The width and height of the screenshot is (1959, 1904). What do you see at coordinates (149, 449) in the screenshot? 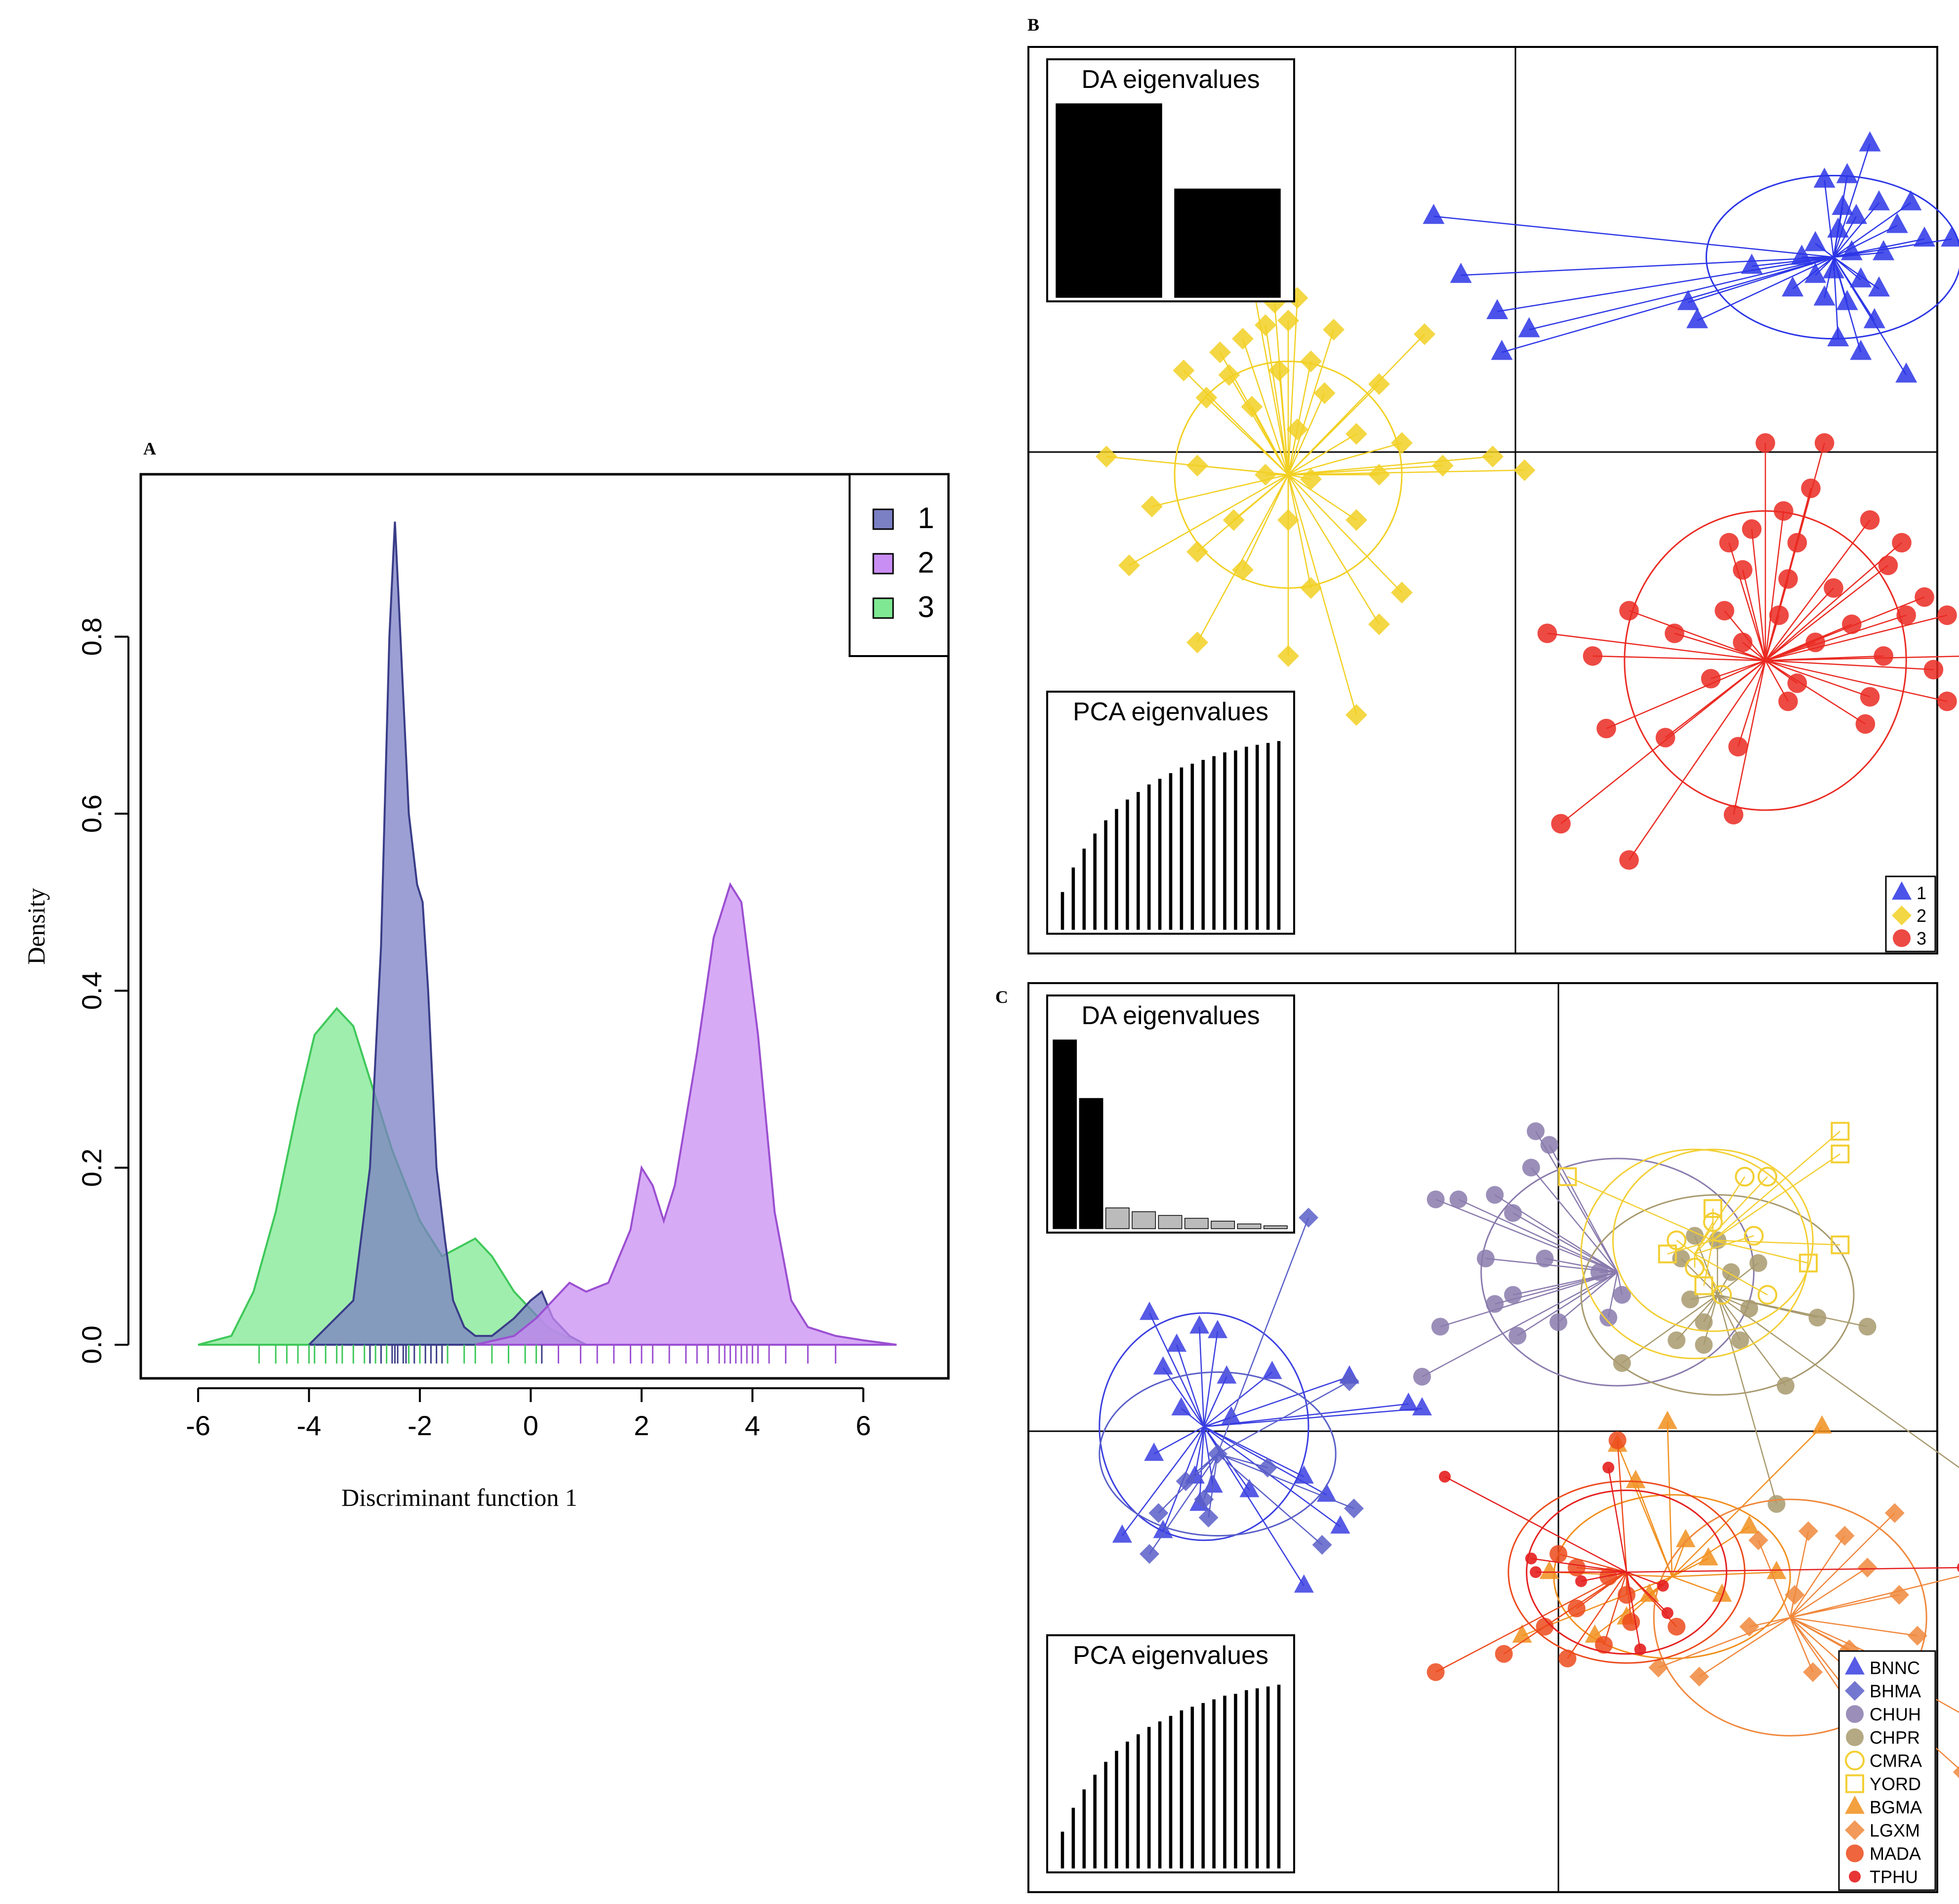
I see `panel-a-letter: A` at bounding box center [149, 449].